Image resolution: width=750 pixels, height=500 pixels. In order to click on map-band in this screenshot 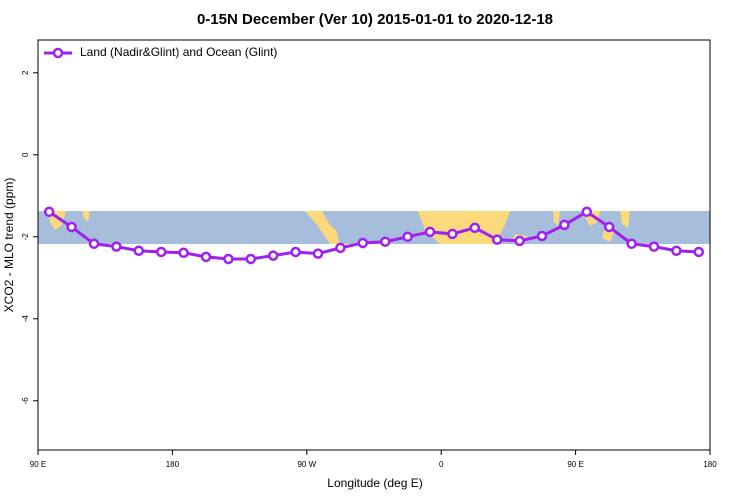, I will do `click(374, 227)`.